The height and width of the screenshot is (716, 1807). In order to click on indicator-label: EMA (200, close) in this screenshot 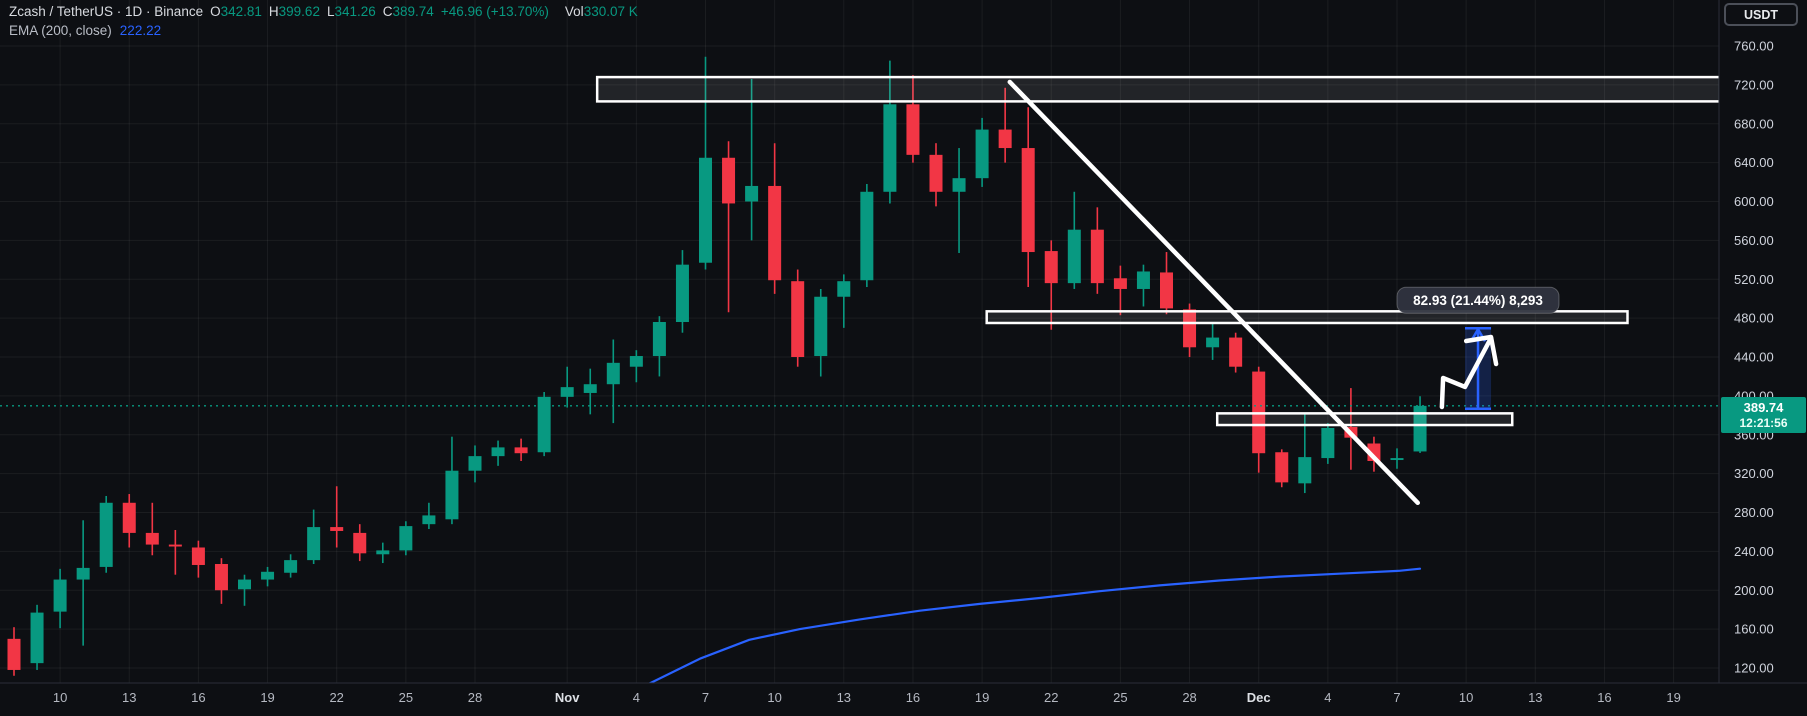, I will do `click(60, 30)`.